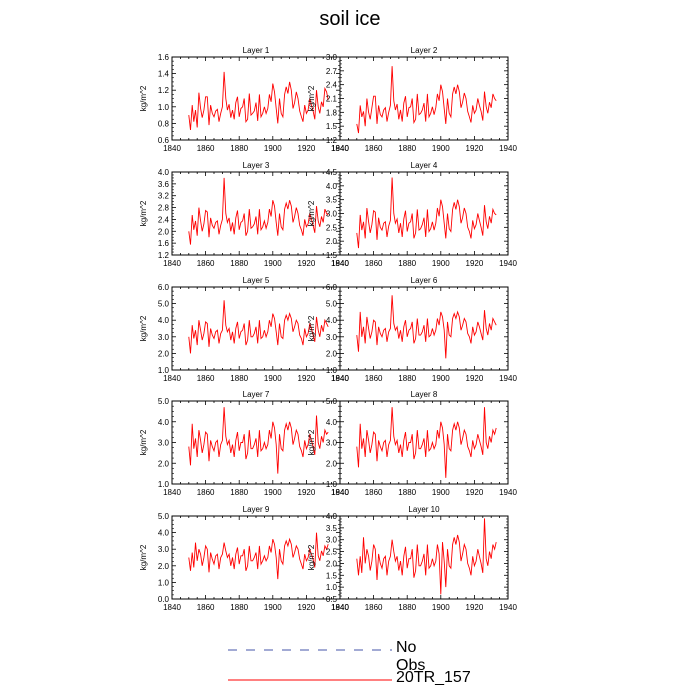 The width and height of the screenshot is (700, 700). What do you see at coordinates (332, 172) in the screenshot?
I see `y-tick-label: 4.5` at bounding box center [332, 172].